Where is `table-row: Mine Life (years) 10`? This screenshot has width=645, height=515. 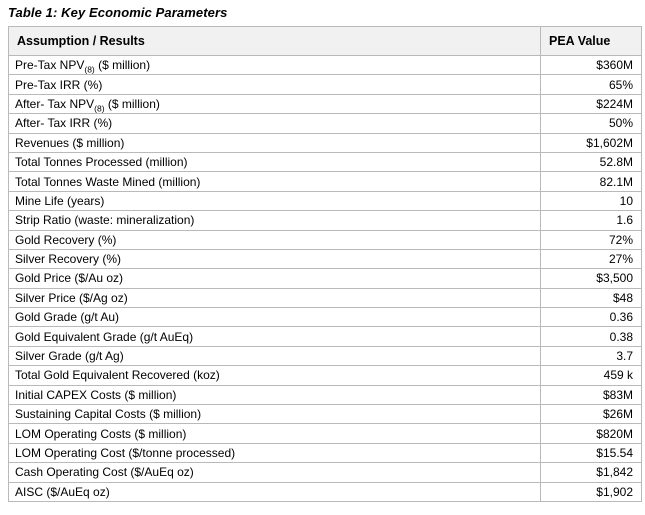
table-row: Mine Life (years) 10 is located at coordinates (325, 201).